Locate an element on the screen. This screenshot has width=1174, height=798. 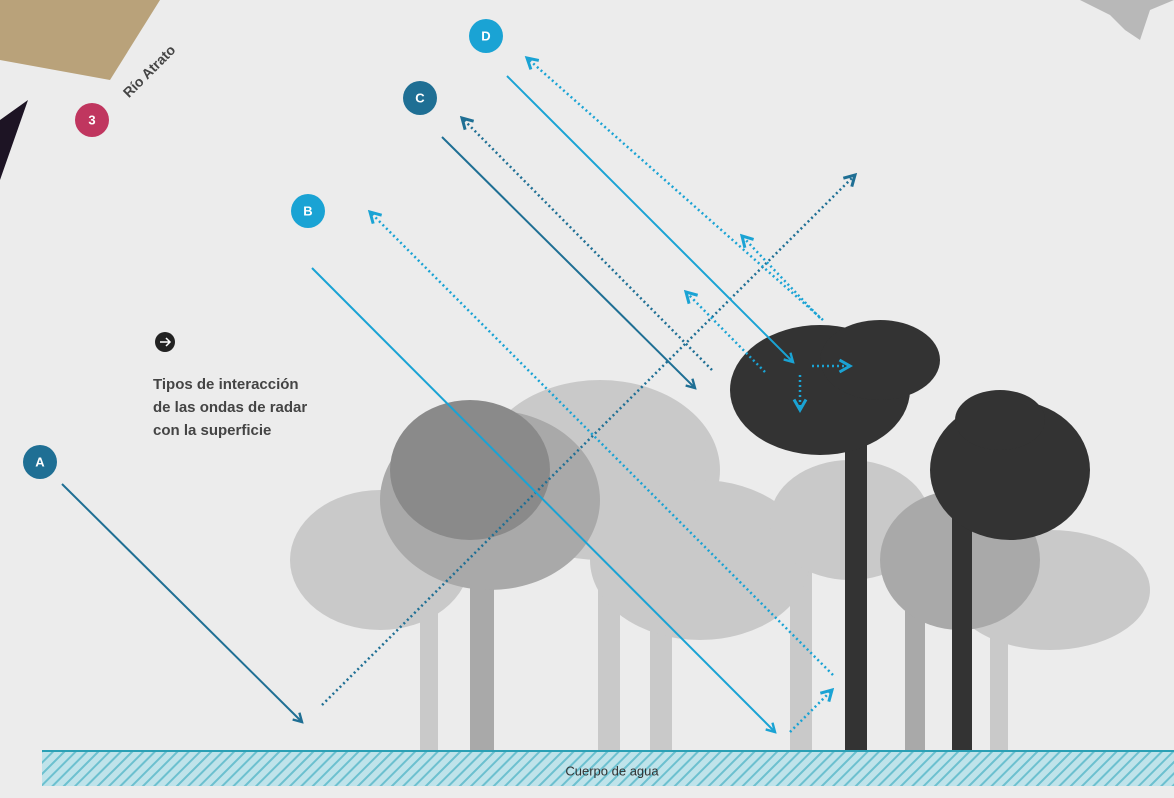
caption-line: de las ondas de radar is located at coordinates (230, 407).